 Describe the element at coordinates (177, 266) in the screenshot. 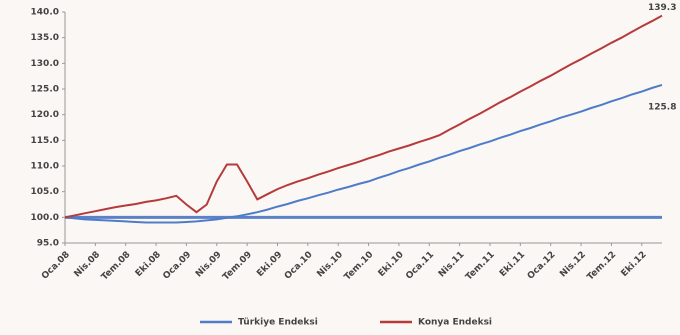

I see `x-tick-label: Oca.09` at that location.